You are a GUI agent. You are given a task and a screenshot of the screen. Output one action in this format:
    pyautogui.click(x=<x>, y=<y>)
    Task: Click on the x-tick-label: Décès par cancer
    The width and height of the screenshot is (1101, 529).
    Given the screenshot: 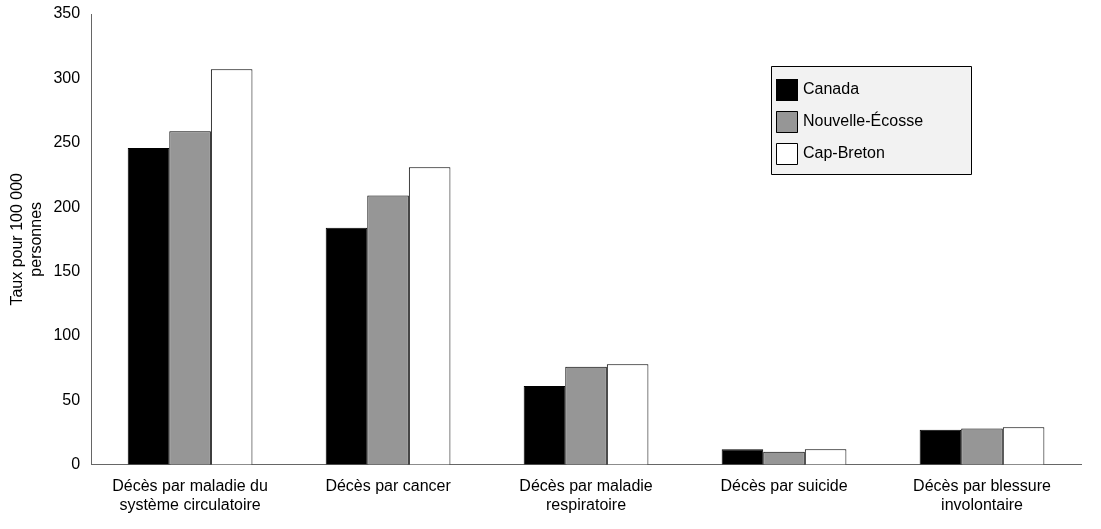 What is the action you would take?
    pyautogui.click(x=388, y=485)
    